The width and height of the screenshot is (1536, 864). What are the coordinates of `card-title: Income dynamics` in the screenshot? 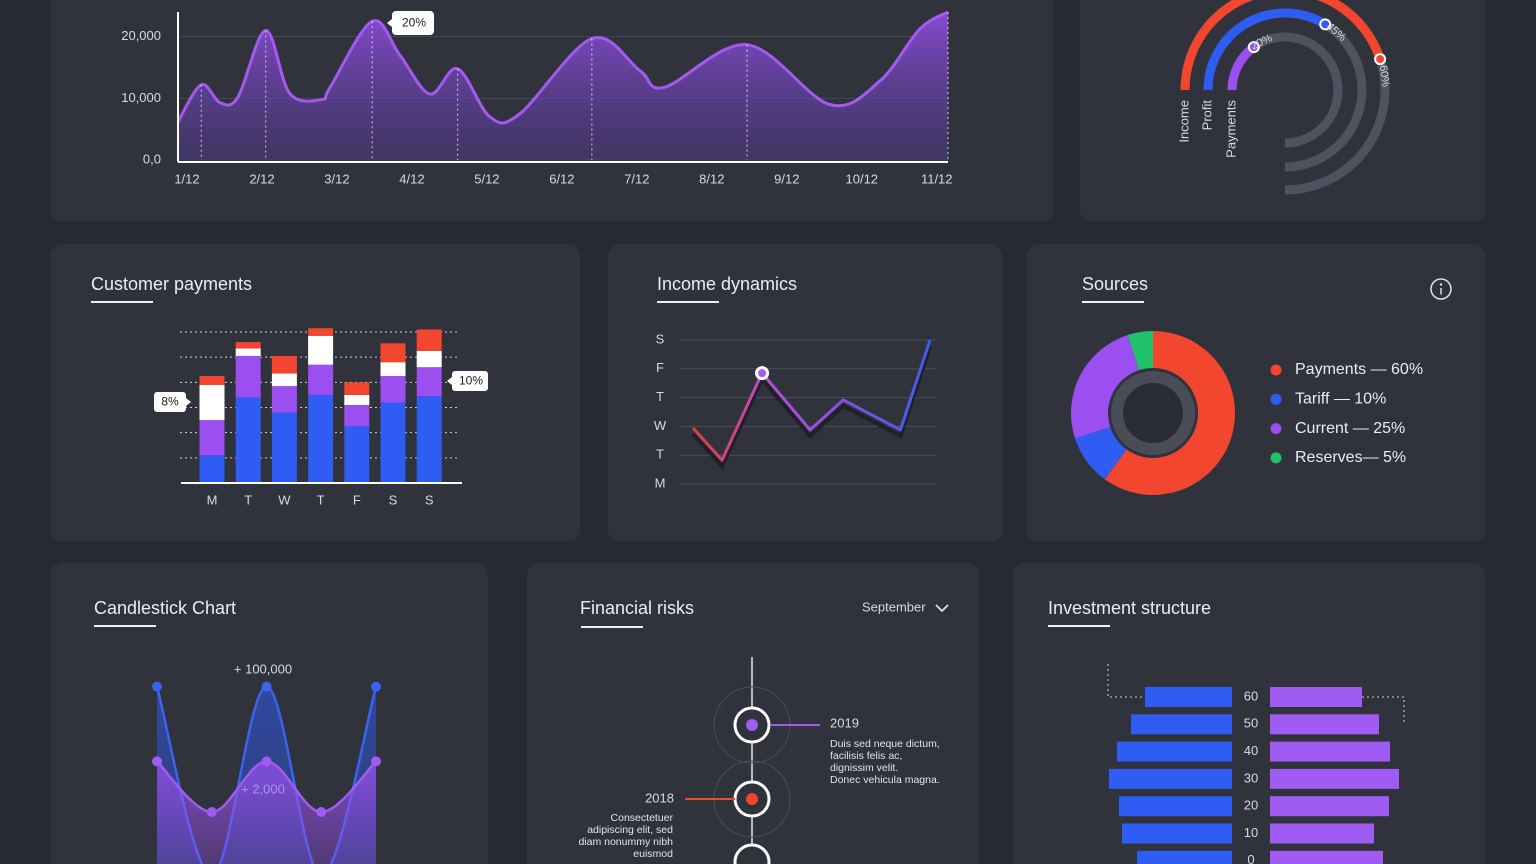 It's located at (727, 284).